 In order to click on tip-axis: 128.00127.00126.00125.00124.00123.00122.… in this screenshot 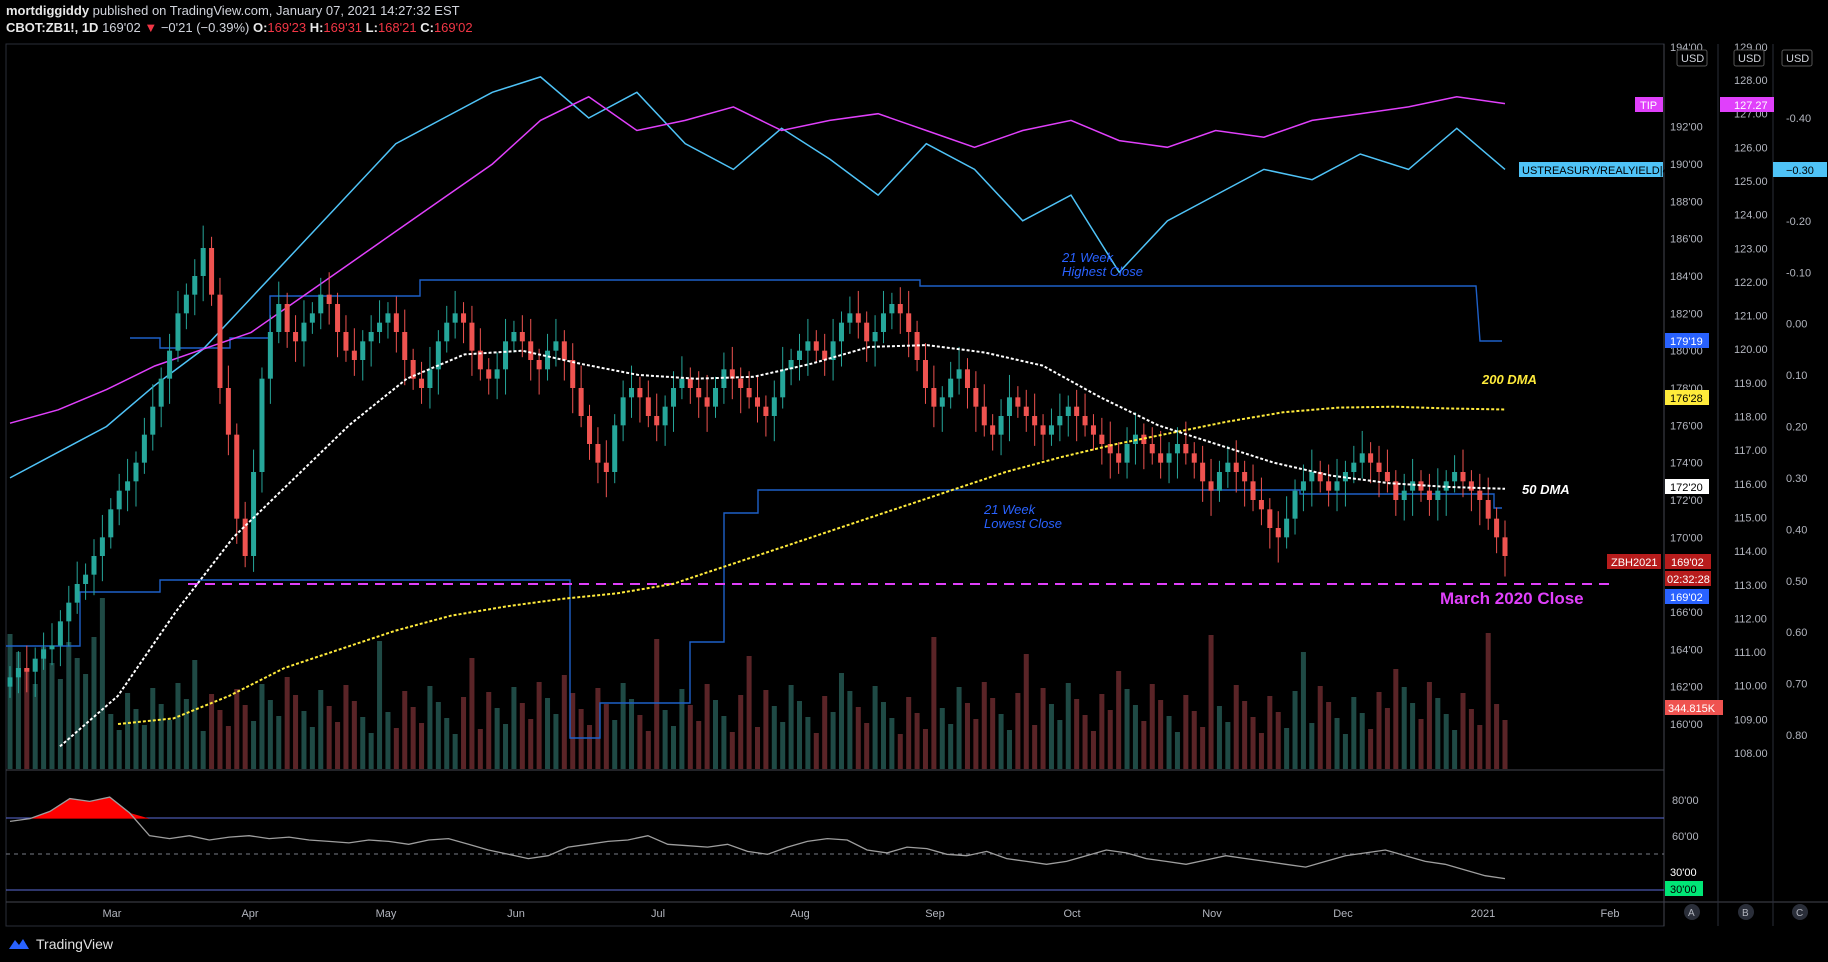, I will do `click(1751, 401)`.